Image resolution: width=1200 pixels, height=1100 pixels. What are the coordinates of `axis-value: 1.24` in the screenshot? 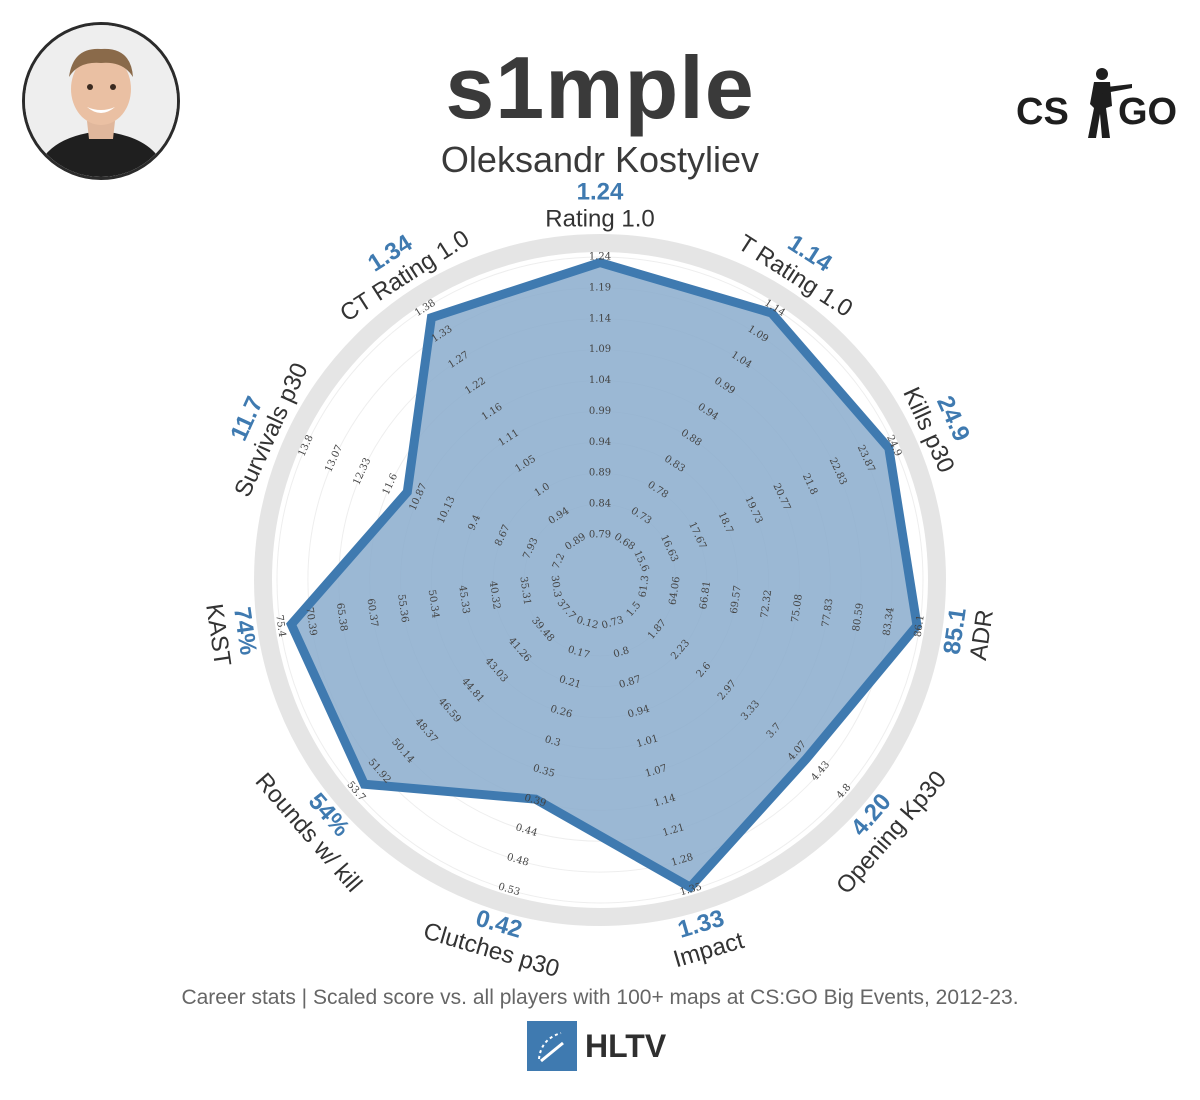 It's located at (600, 191).